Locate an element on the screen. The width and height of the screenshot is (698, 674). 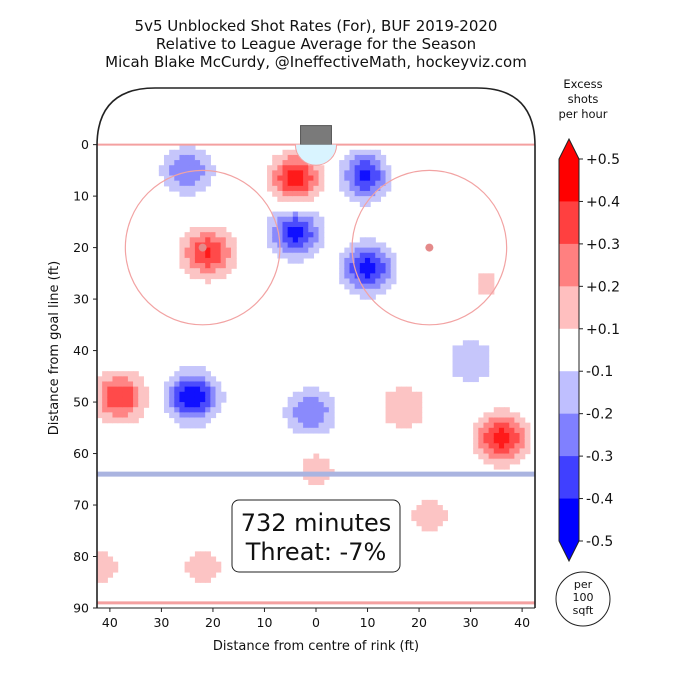
y-tick-label: 90 is located at coordinates (81, 608).